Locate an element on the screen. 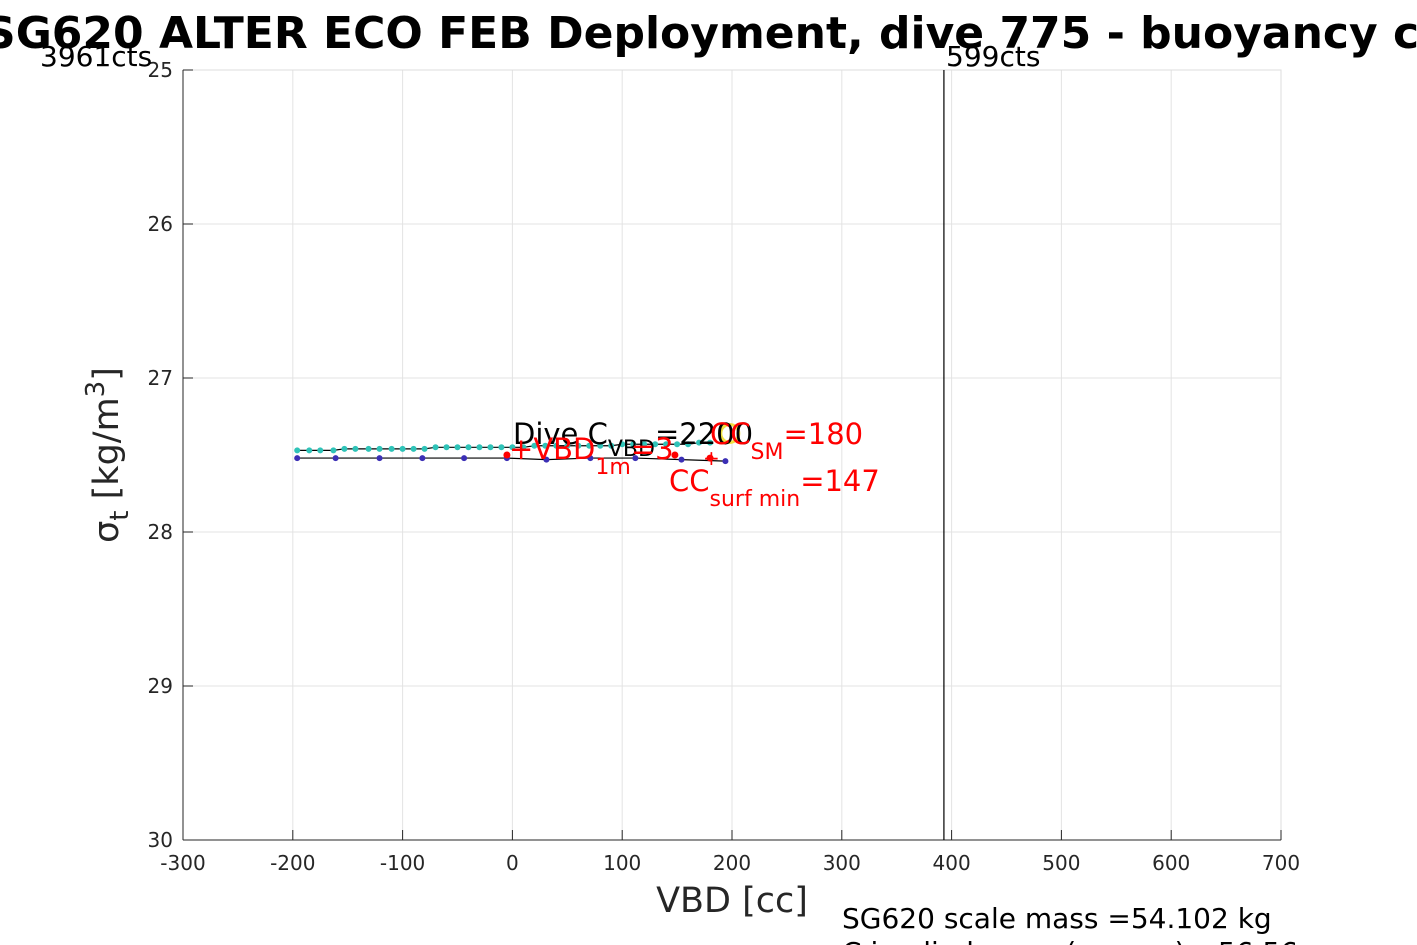 The image size is (1417, 945). annotation-cc-sm-prefix: CC is located at coordinates (730, 434).